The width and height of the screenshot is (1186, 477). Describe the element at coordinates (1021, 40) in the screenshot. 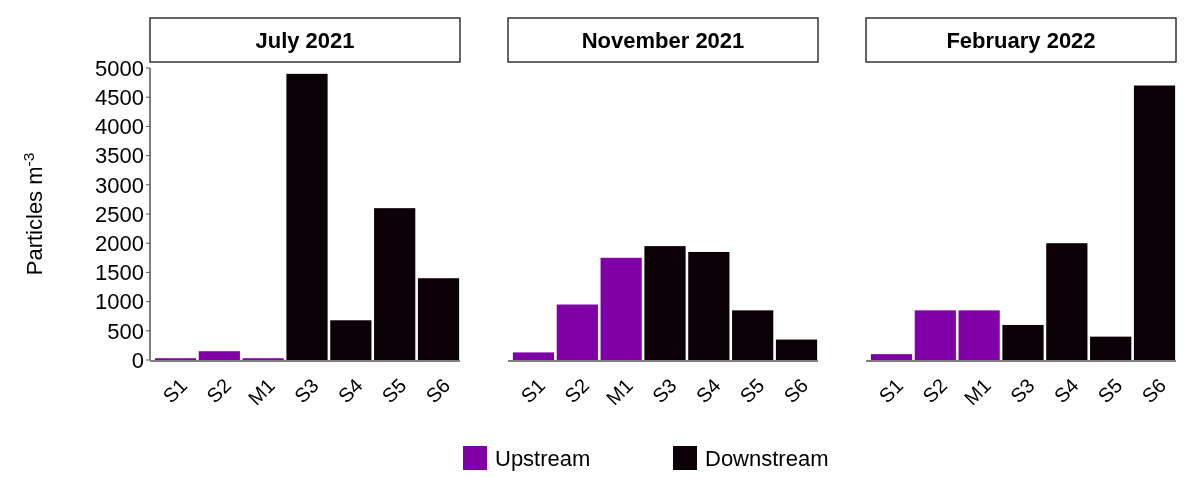

I see `chart-title: February 2022` at that location.